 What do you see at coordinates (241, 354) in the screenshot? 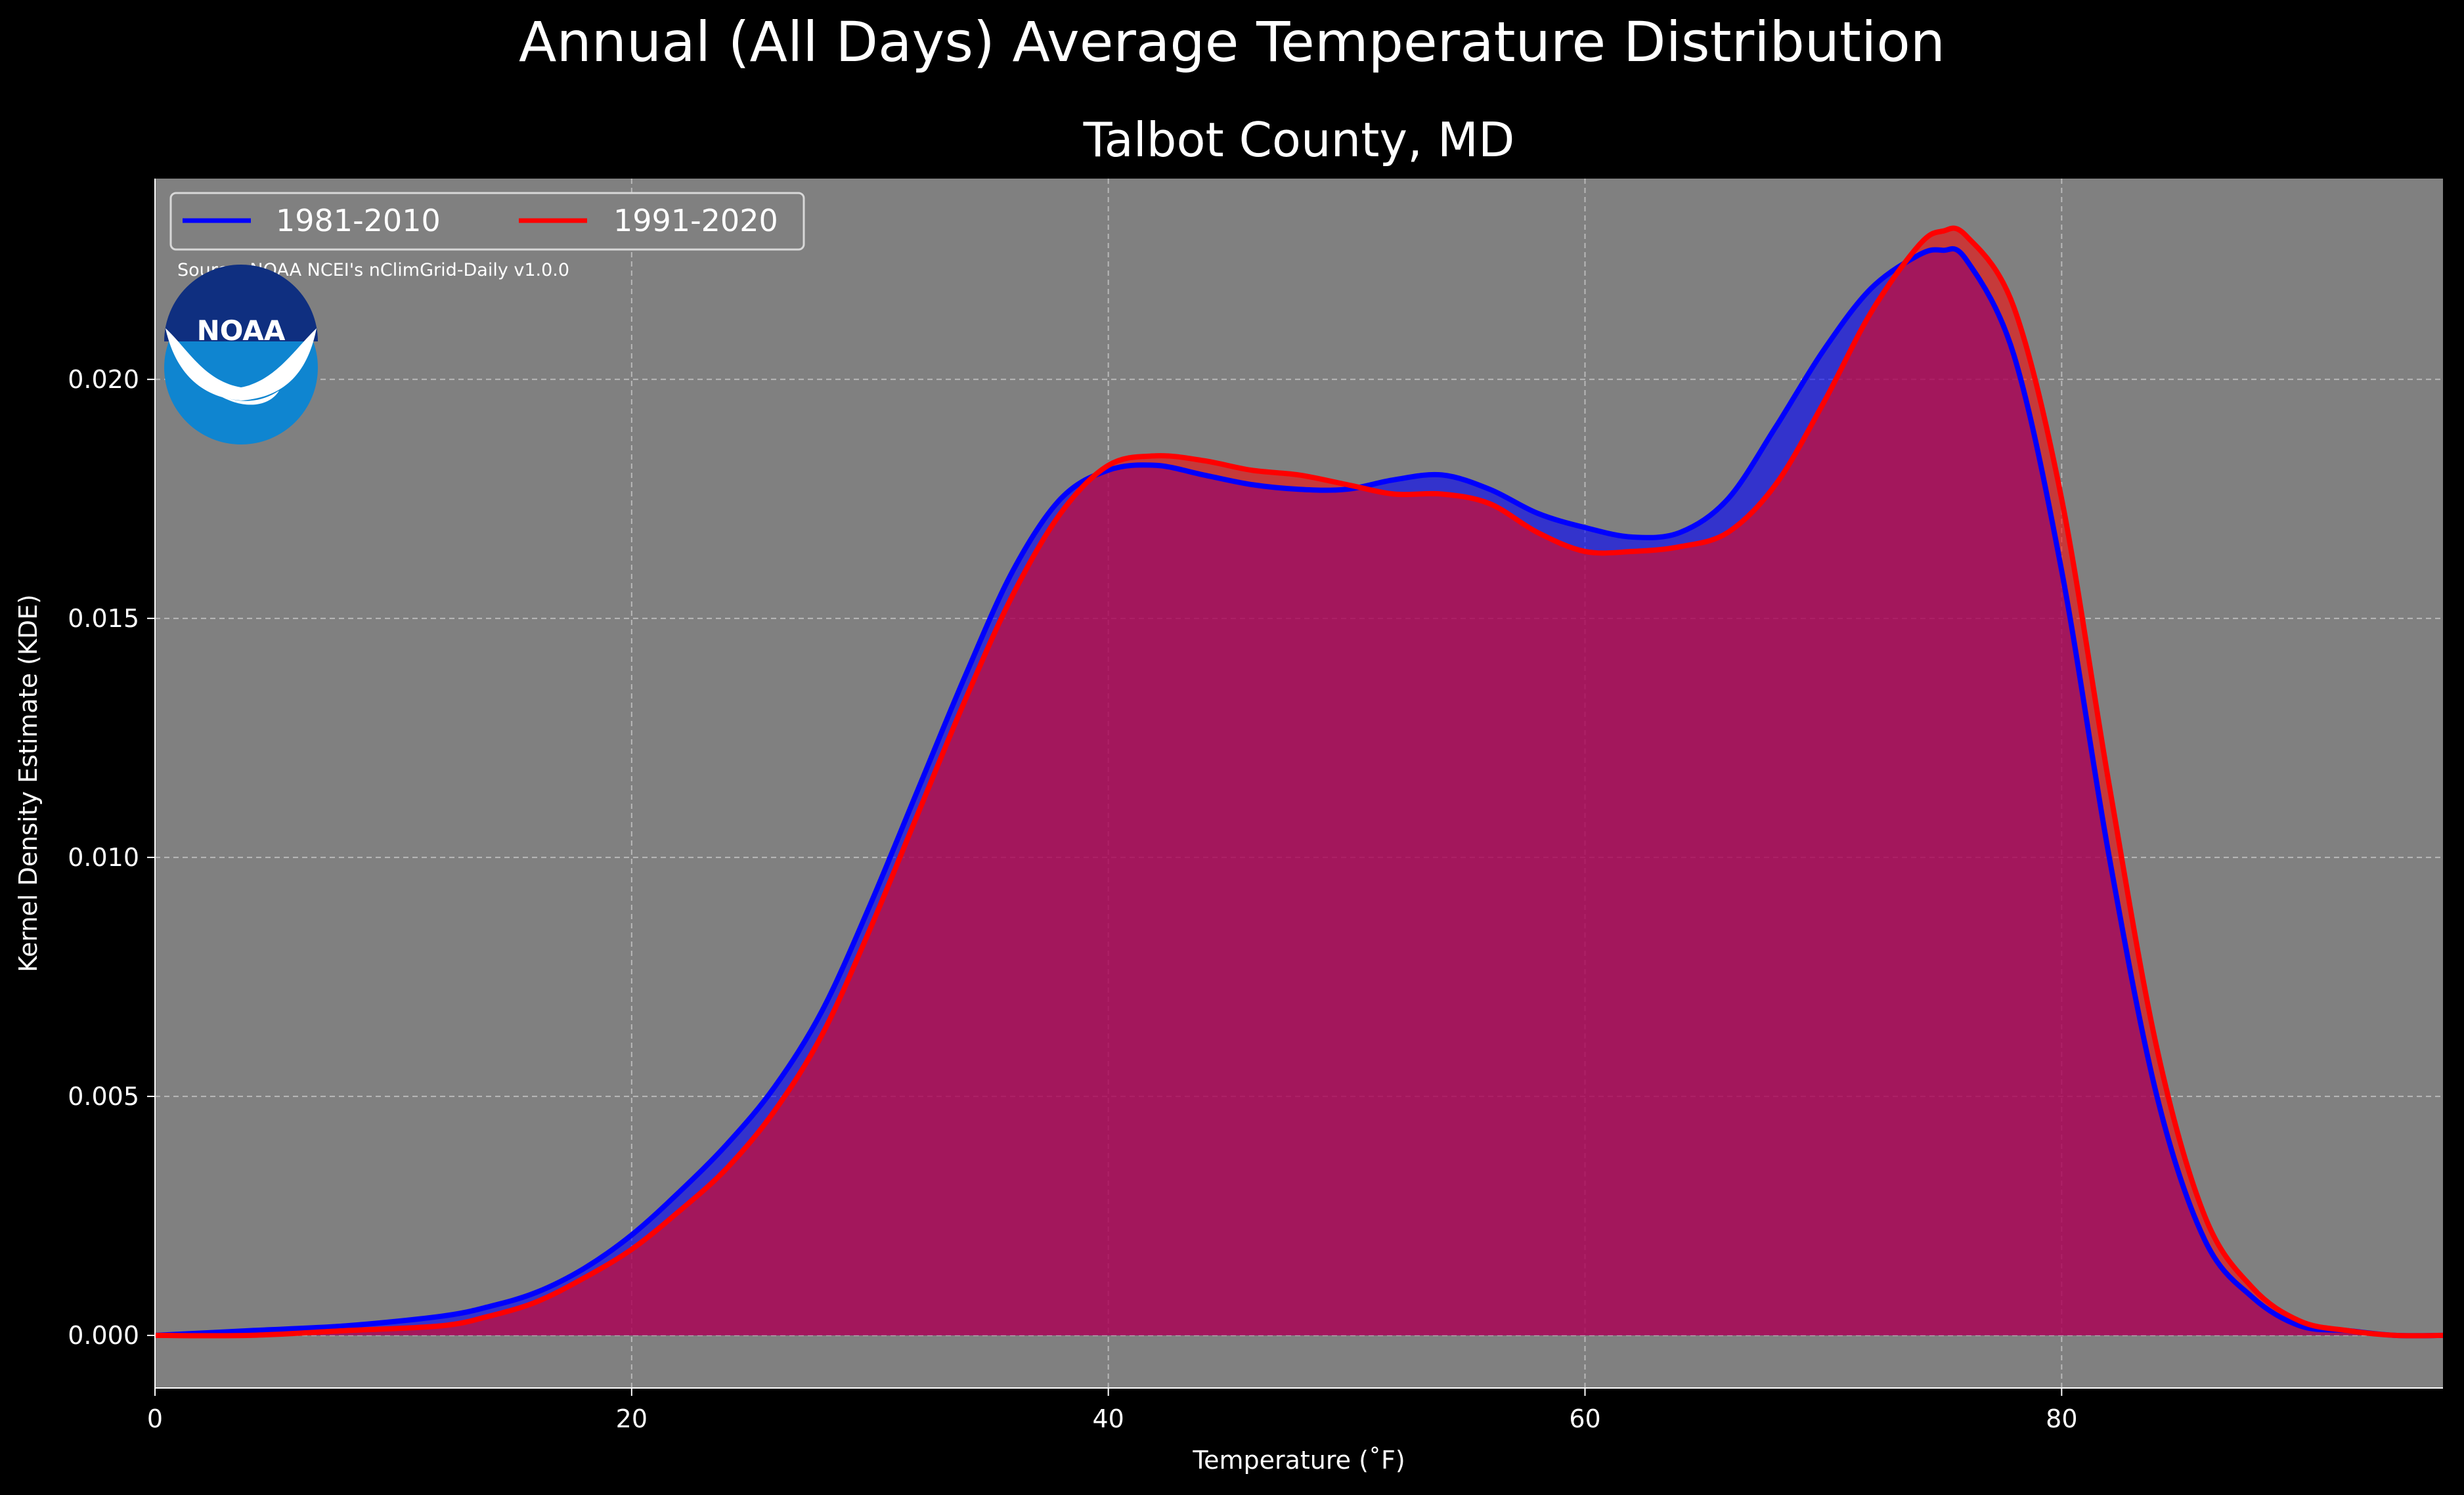
I see `noaa-logo: NOAA` at bounding box center [241, 354].